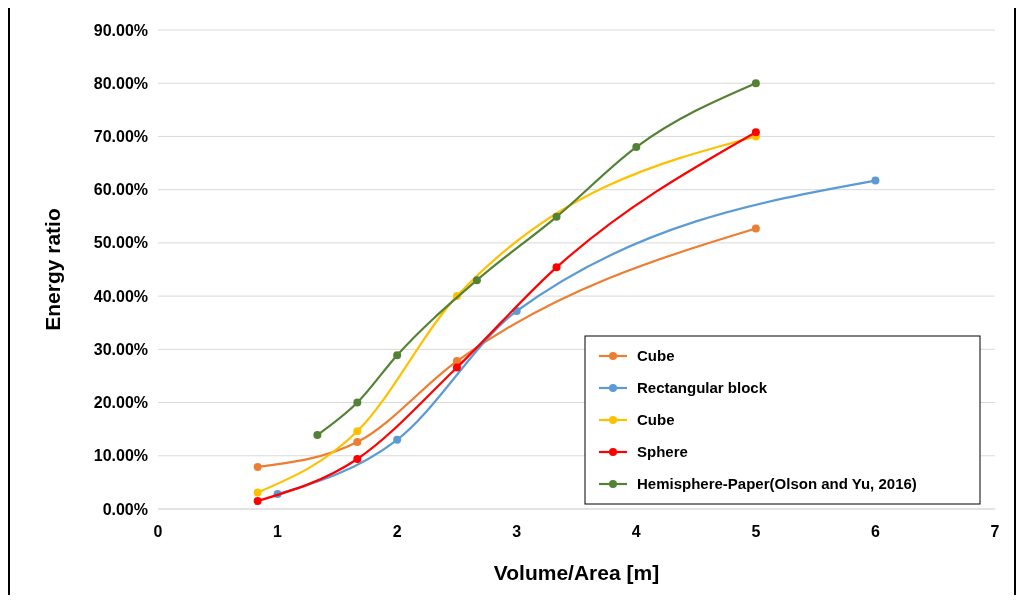 The width and height of the screenshot is (1024, 603). Describe the element at coordinates (120, 137) in the screenshot. I see `y-tick-label: 70.00%` at that location.